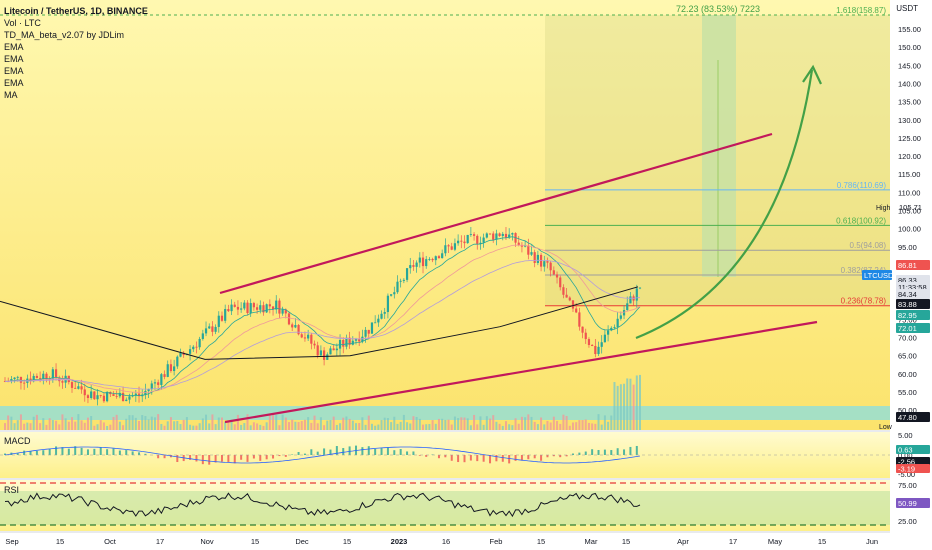 Image resolution: width=932 pixels, height=550 pixels. Describe the element at coordinates (76, 11) in the screenshot. I see `symbol-title: Litecoin / TetherUS, 1D, BINANCE` at that location.